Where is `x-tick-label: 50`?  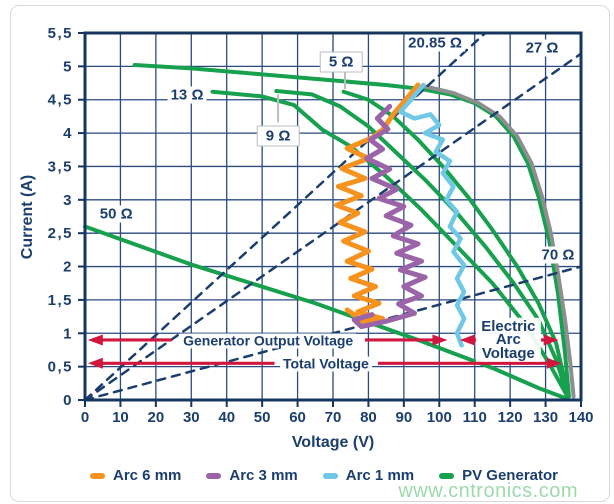 x-tick-label: 50 is located at coordinates (262, 417).